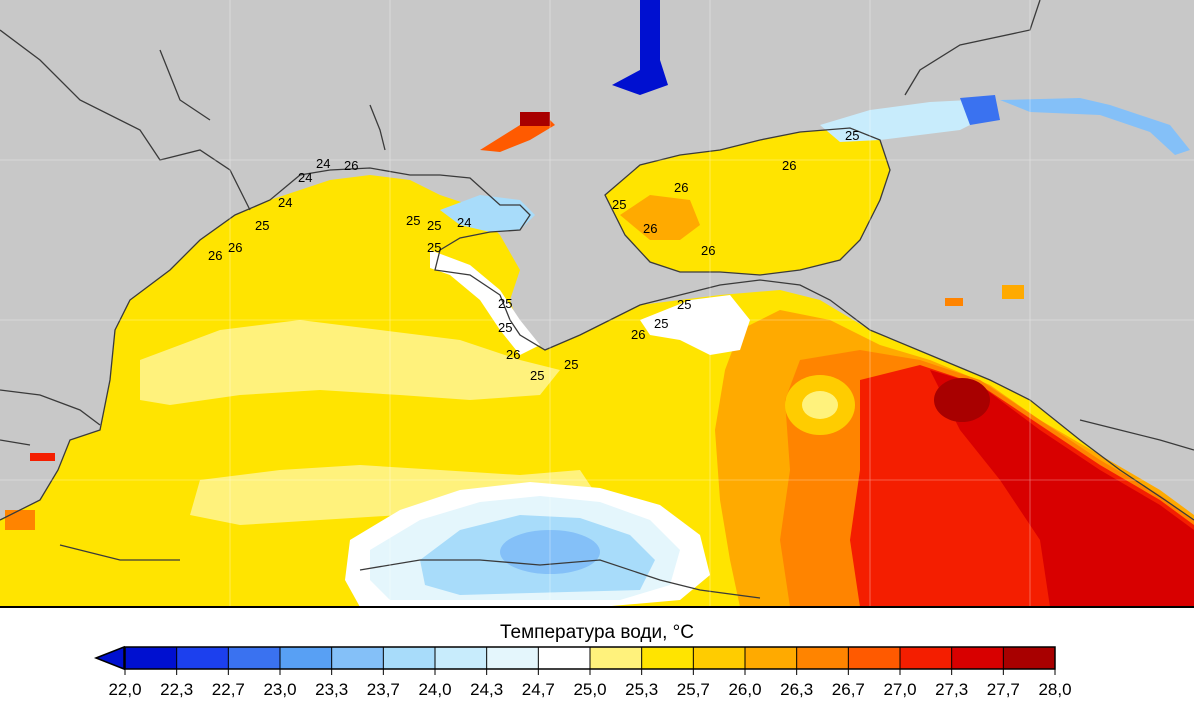  I want to click on nw-cool-zone, so click(487, 213).